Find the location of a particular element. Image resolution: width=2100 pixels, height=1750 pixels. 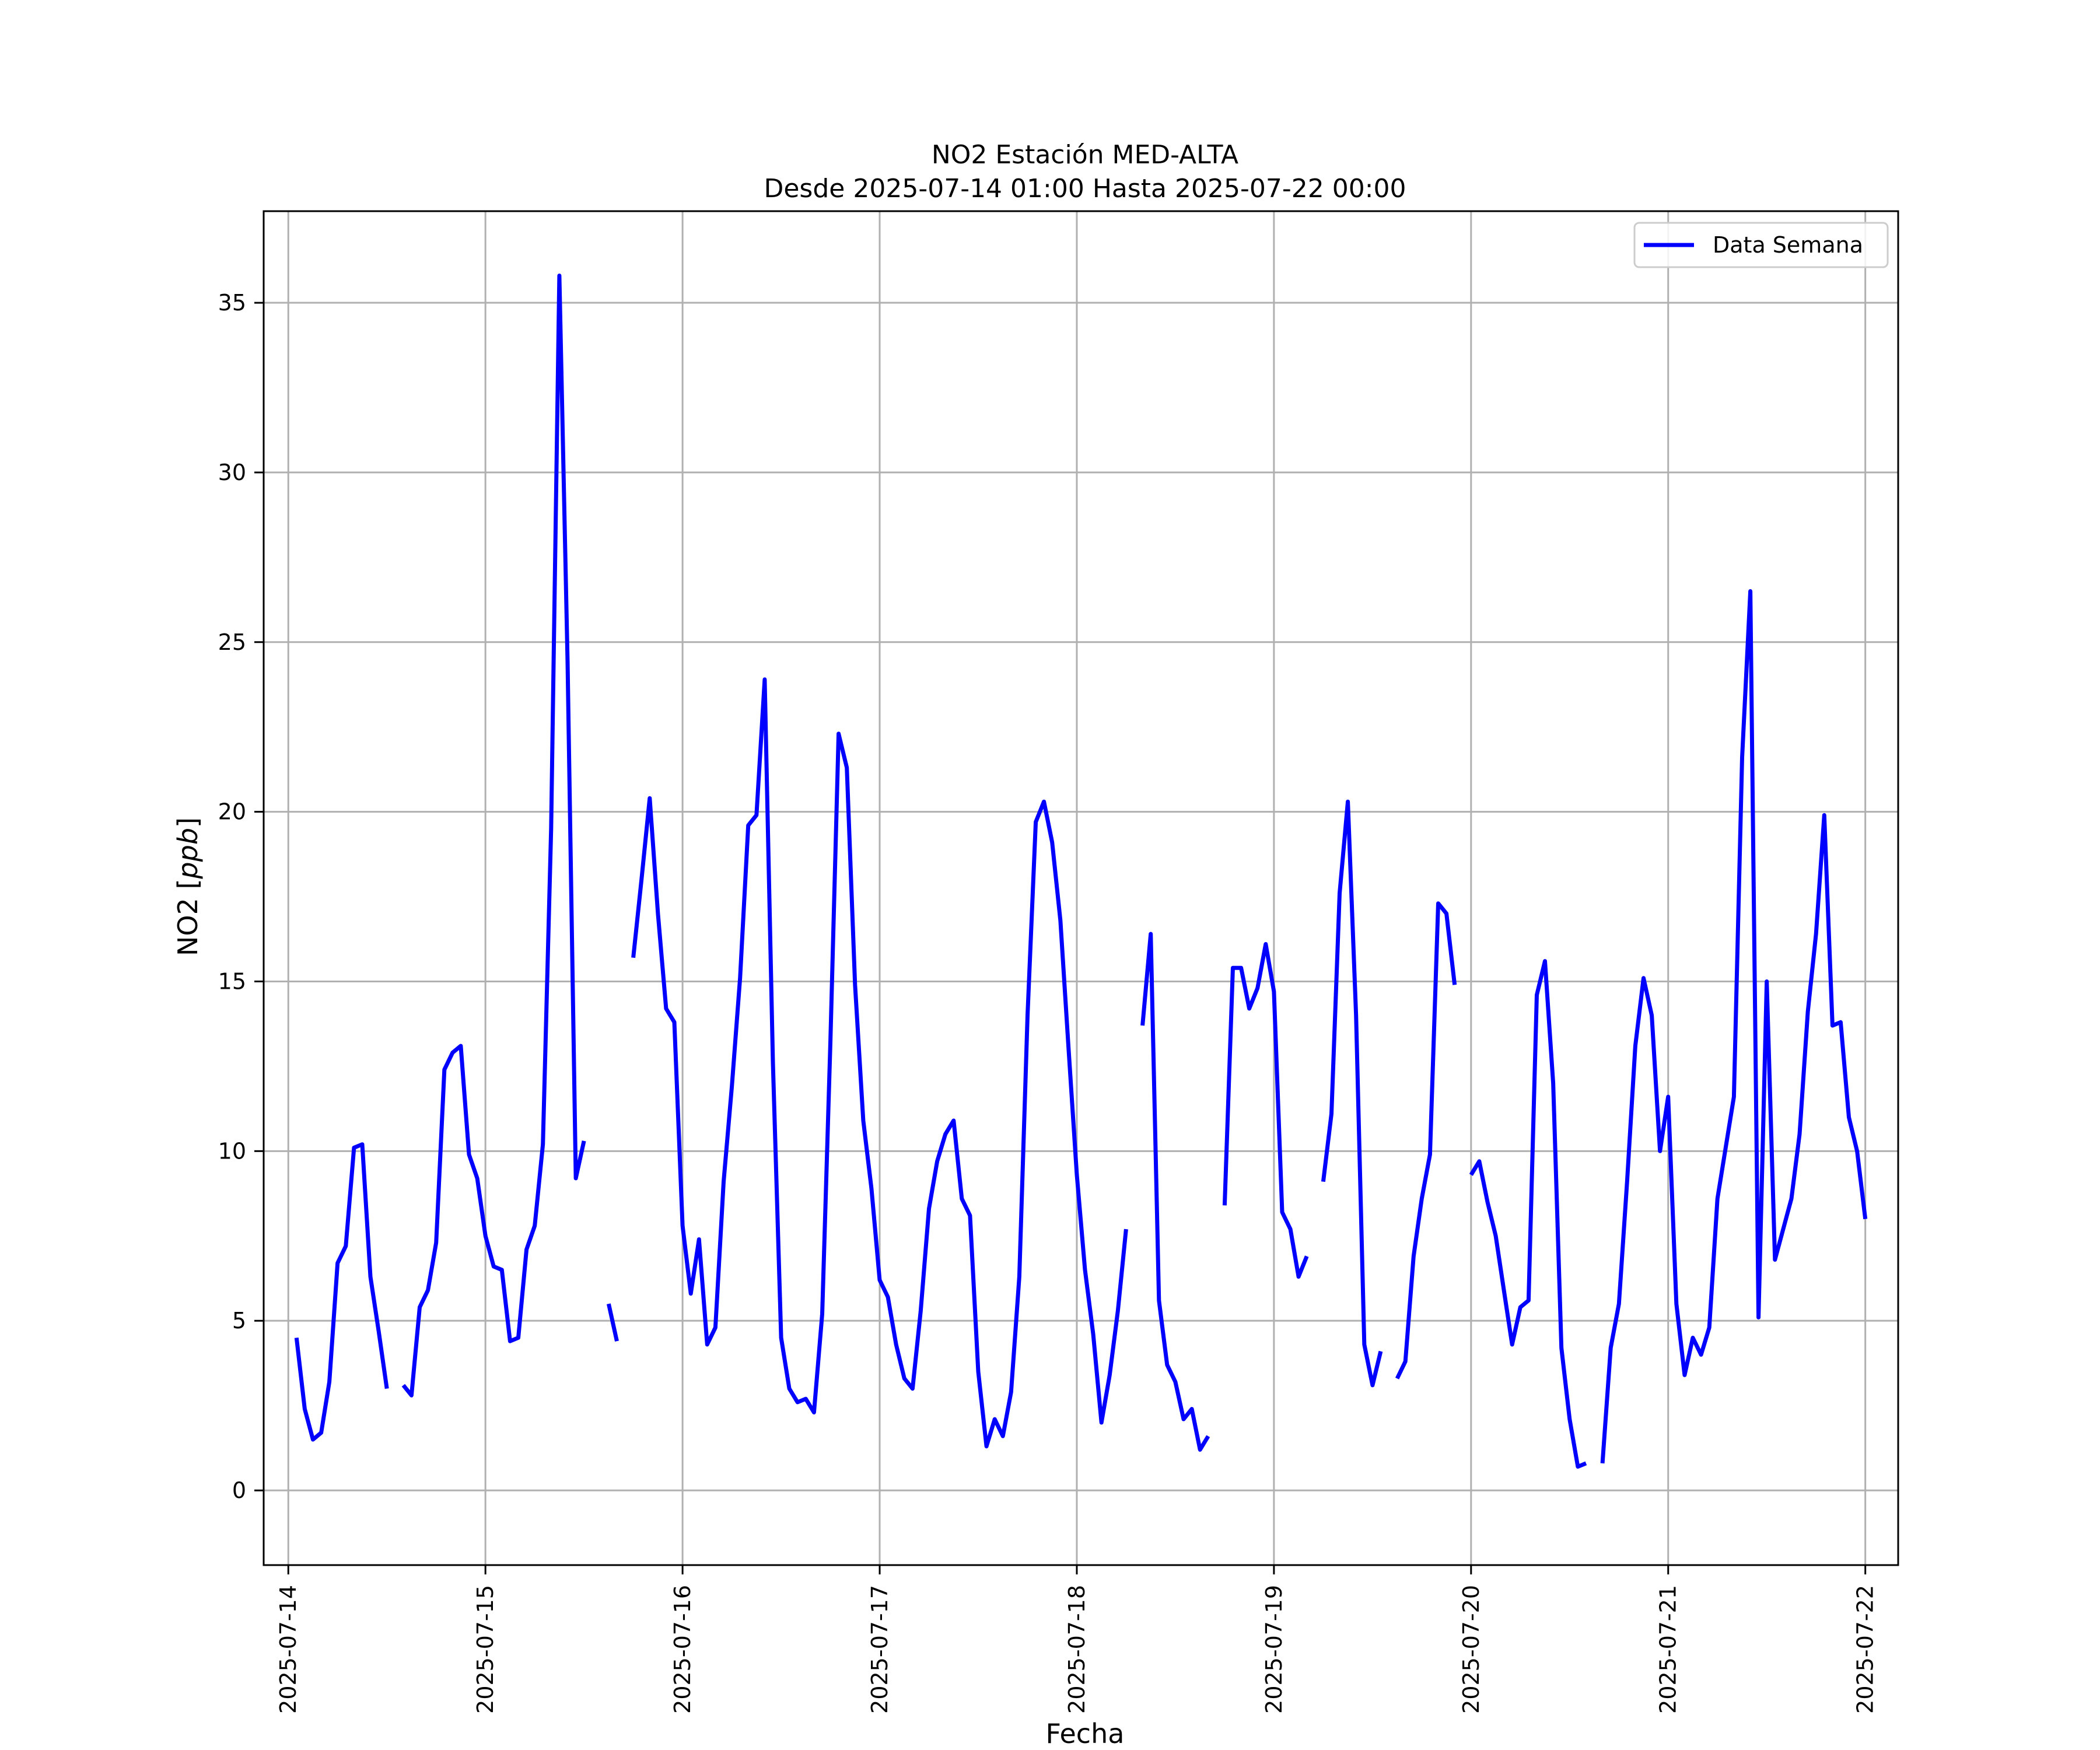

y-axis-label: NO2 [ppb] is located at coordinates (188, 886).